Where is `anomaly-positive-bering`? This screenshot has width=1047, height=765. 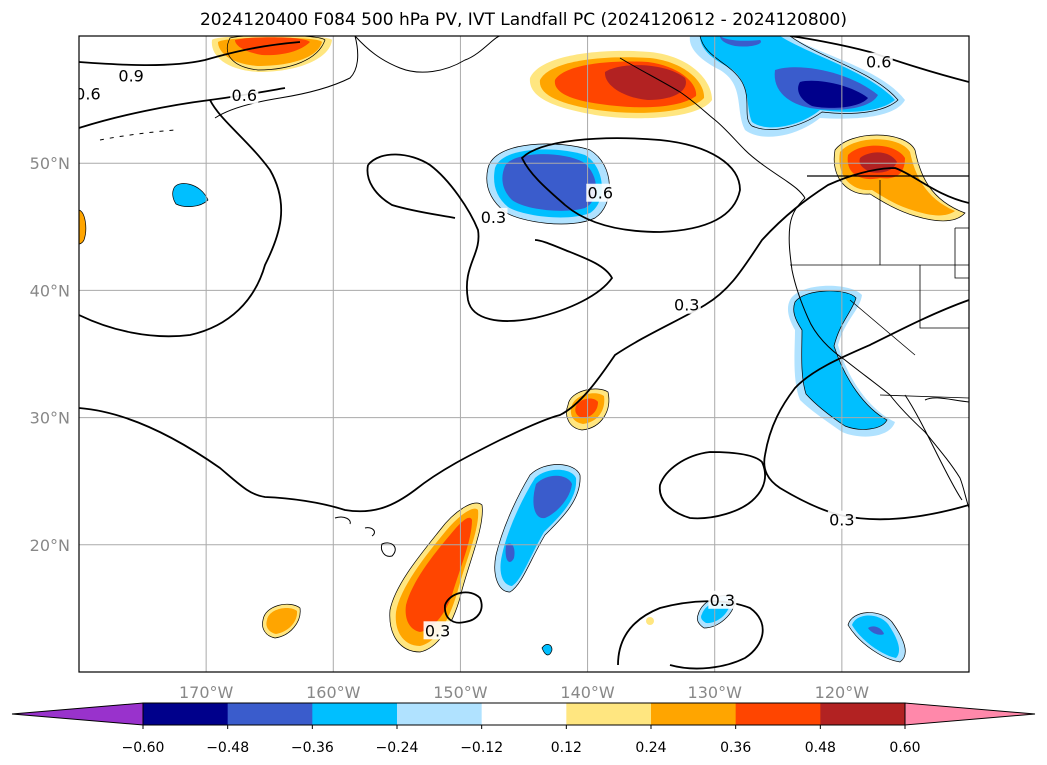 anomaly-positive-bering is located at coordinates (271, 54).